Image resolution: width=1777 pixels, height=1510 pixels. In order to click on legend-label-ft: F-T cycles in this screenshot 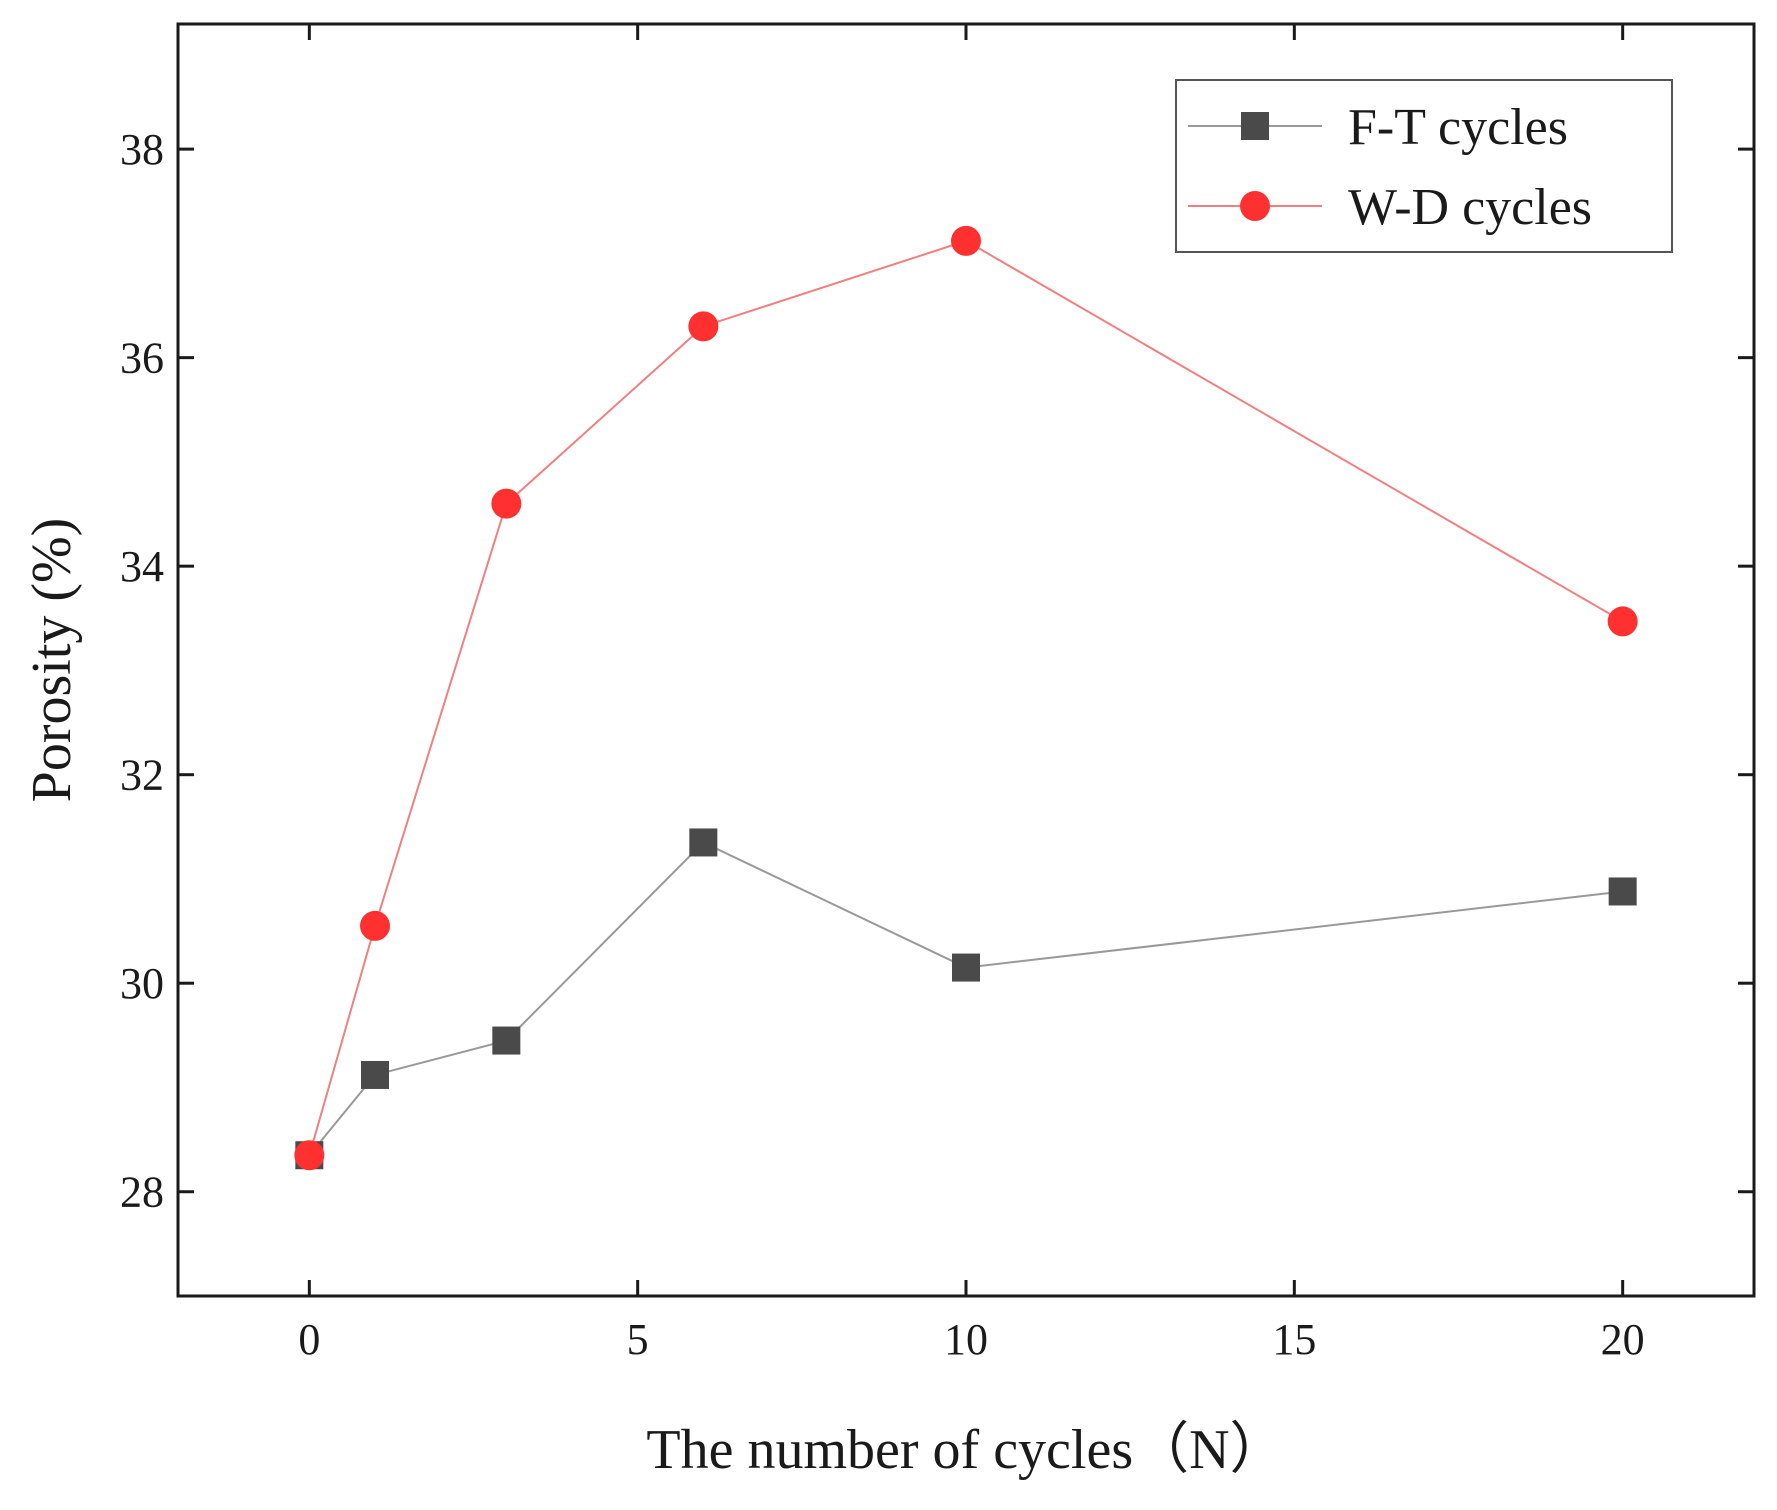, I will do `click(1458, 127)`.